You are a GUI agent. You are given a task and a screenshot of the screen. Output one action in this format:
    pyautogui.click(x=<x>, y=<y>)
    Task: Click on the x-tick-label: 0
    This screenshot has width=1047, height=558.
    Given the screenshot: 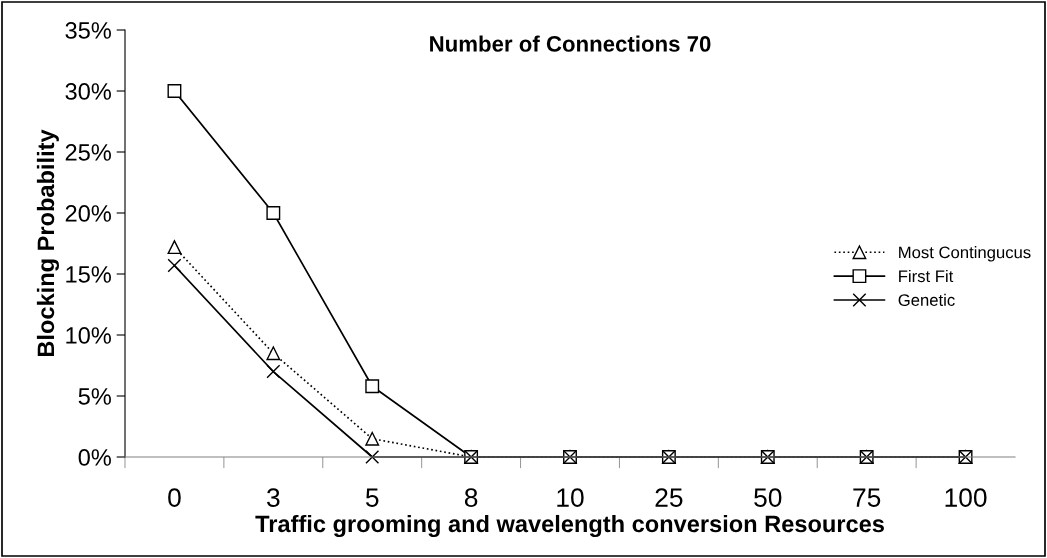 What is the action you would take?
    pyautogui.click(x=174, y=497)
    